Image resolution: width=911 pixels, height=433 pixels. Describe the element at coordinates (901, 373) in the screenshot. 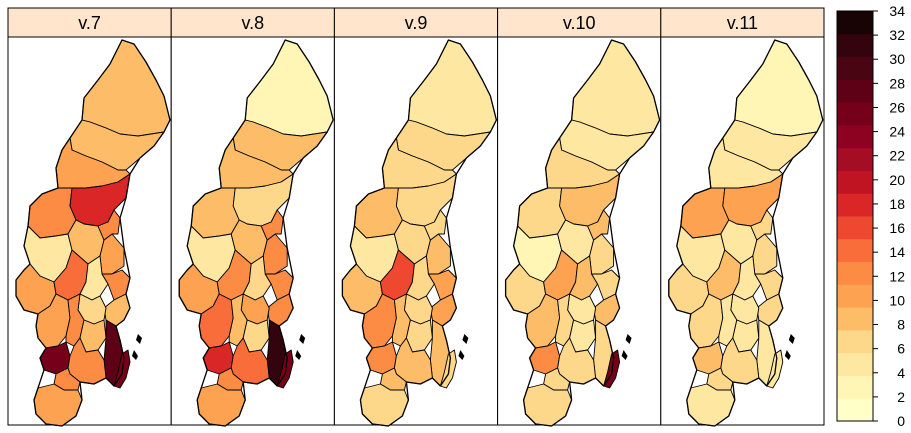

I see `legend-tick-label: 4` at that location.